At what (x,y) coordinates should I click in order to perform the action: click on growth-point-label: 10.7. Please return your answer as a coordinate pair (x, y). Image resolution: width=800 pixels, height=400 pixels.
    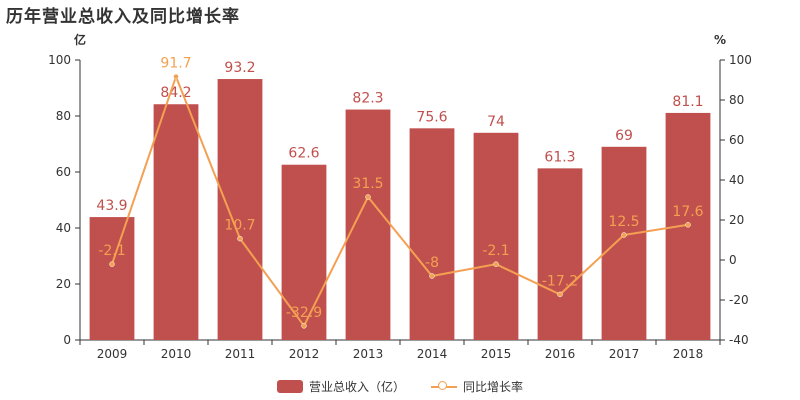
    Looking at the image, I should click on (239, 226).